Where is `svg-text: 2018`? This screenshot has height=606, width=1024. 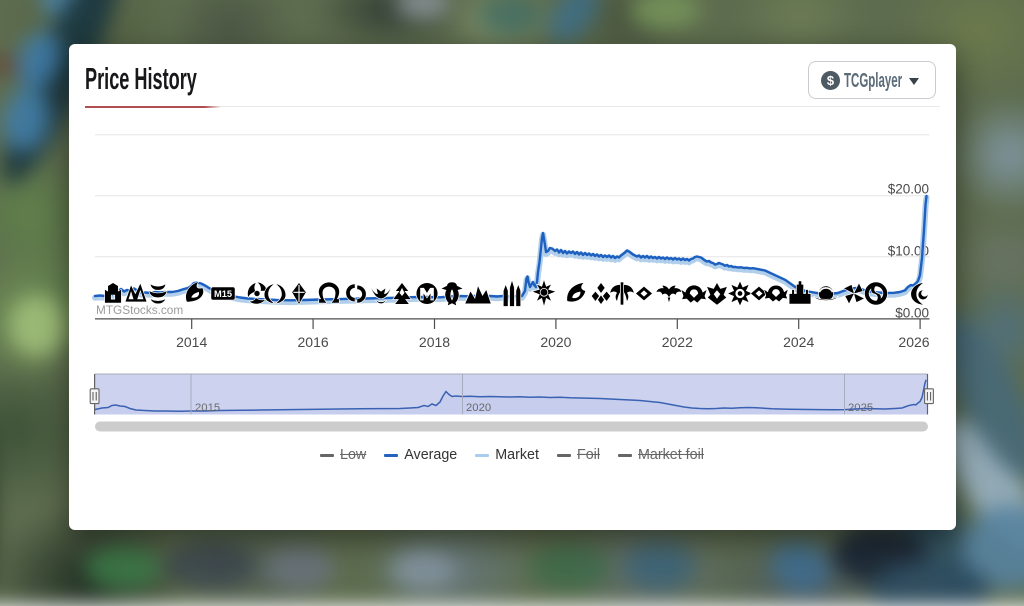 svg-text: 2018 is located at coordinates (434, 342).